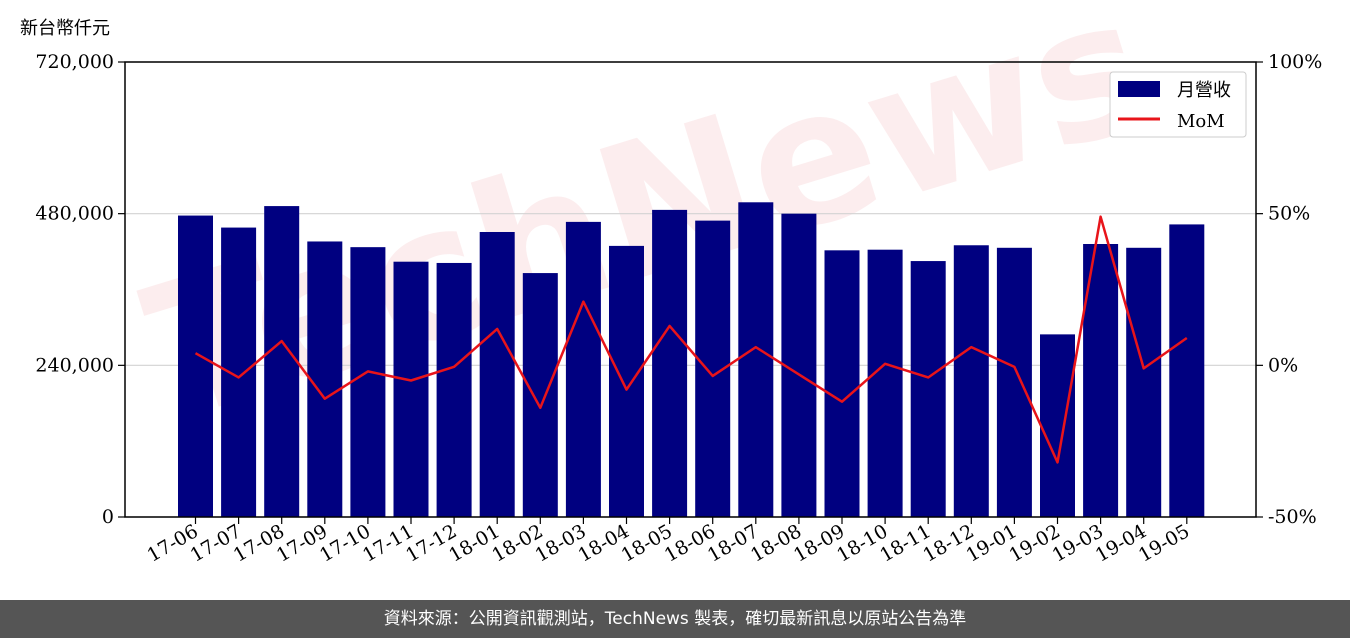 Image resolution: width=1350 pixels, height=638 pixels. What do you see at coordinates (1164, 543) in the screenshot?
I see `x-tick-label: 19-05` at bounding box center [1164, 543].